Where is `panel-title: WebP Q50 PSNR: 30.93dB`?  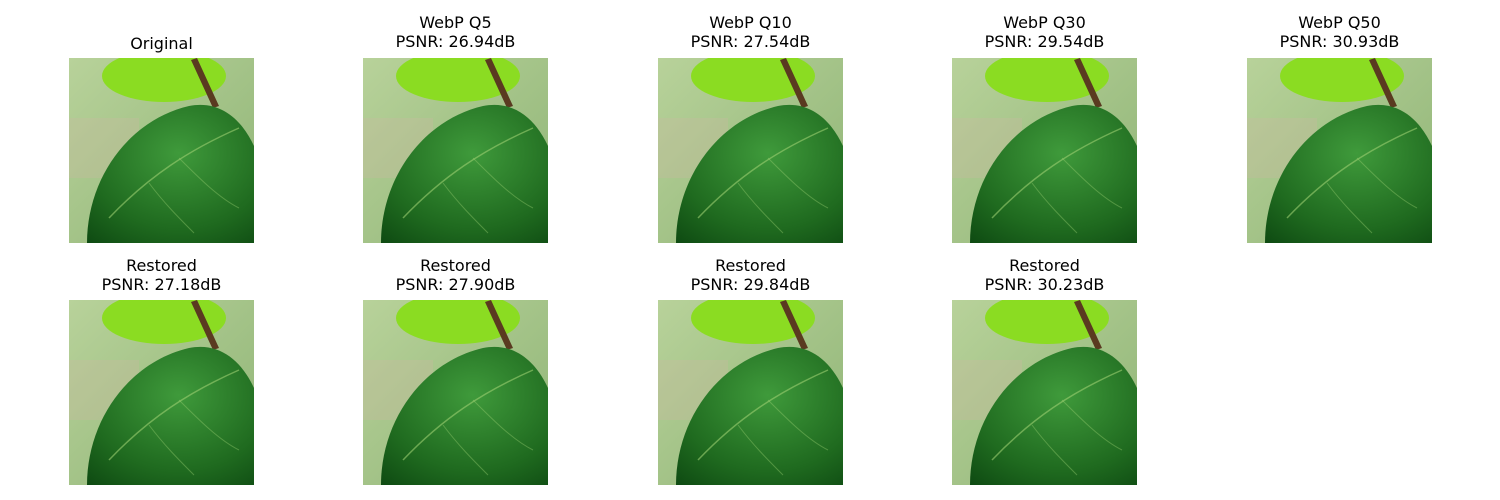 panel-title: WebP Q50 PSNR: 30.93dB is located at coordinates (1339, 32).